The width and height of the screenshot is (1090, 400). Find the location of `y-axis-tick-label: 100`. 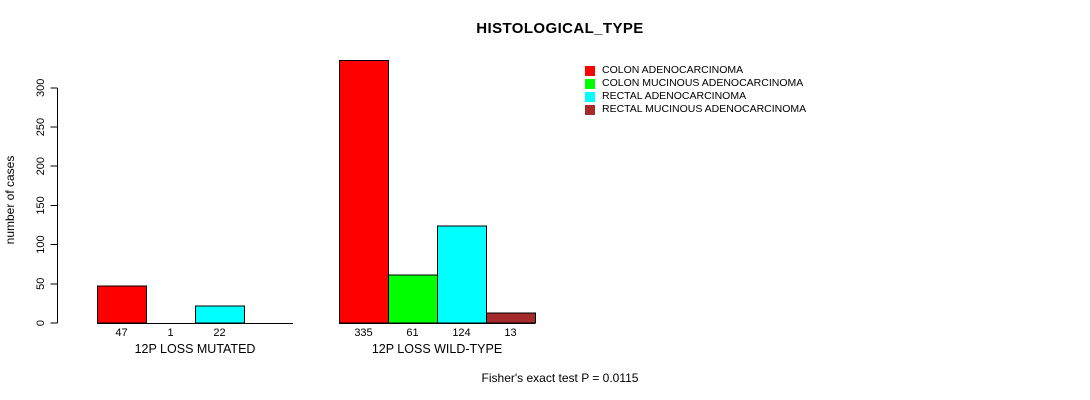

y-axis-tick-label: 100 is located at coordinates (41, 244).